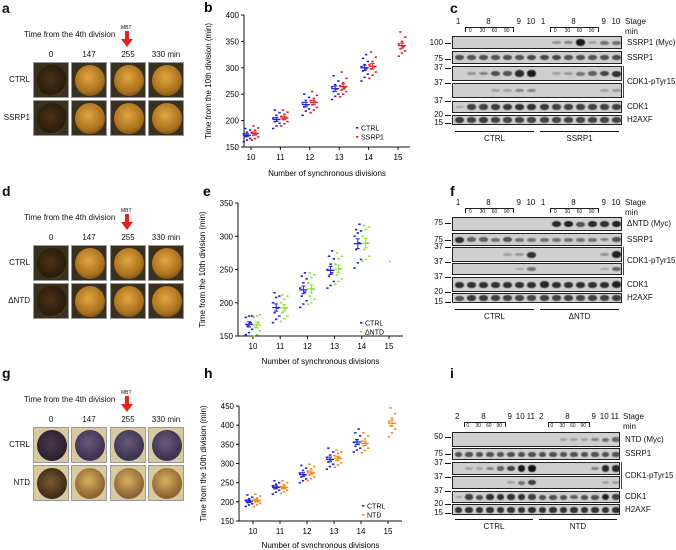  I want to click on timeline-title: Time from the 4th division, so click(70, 399).